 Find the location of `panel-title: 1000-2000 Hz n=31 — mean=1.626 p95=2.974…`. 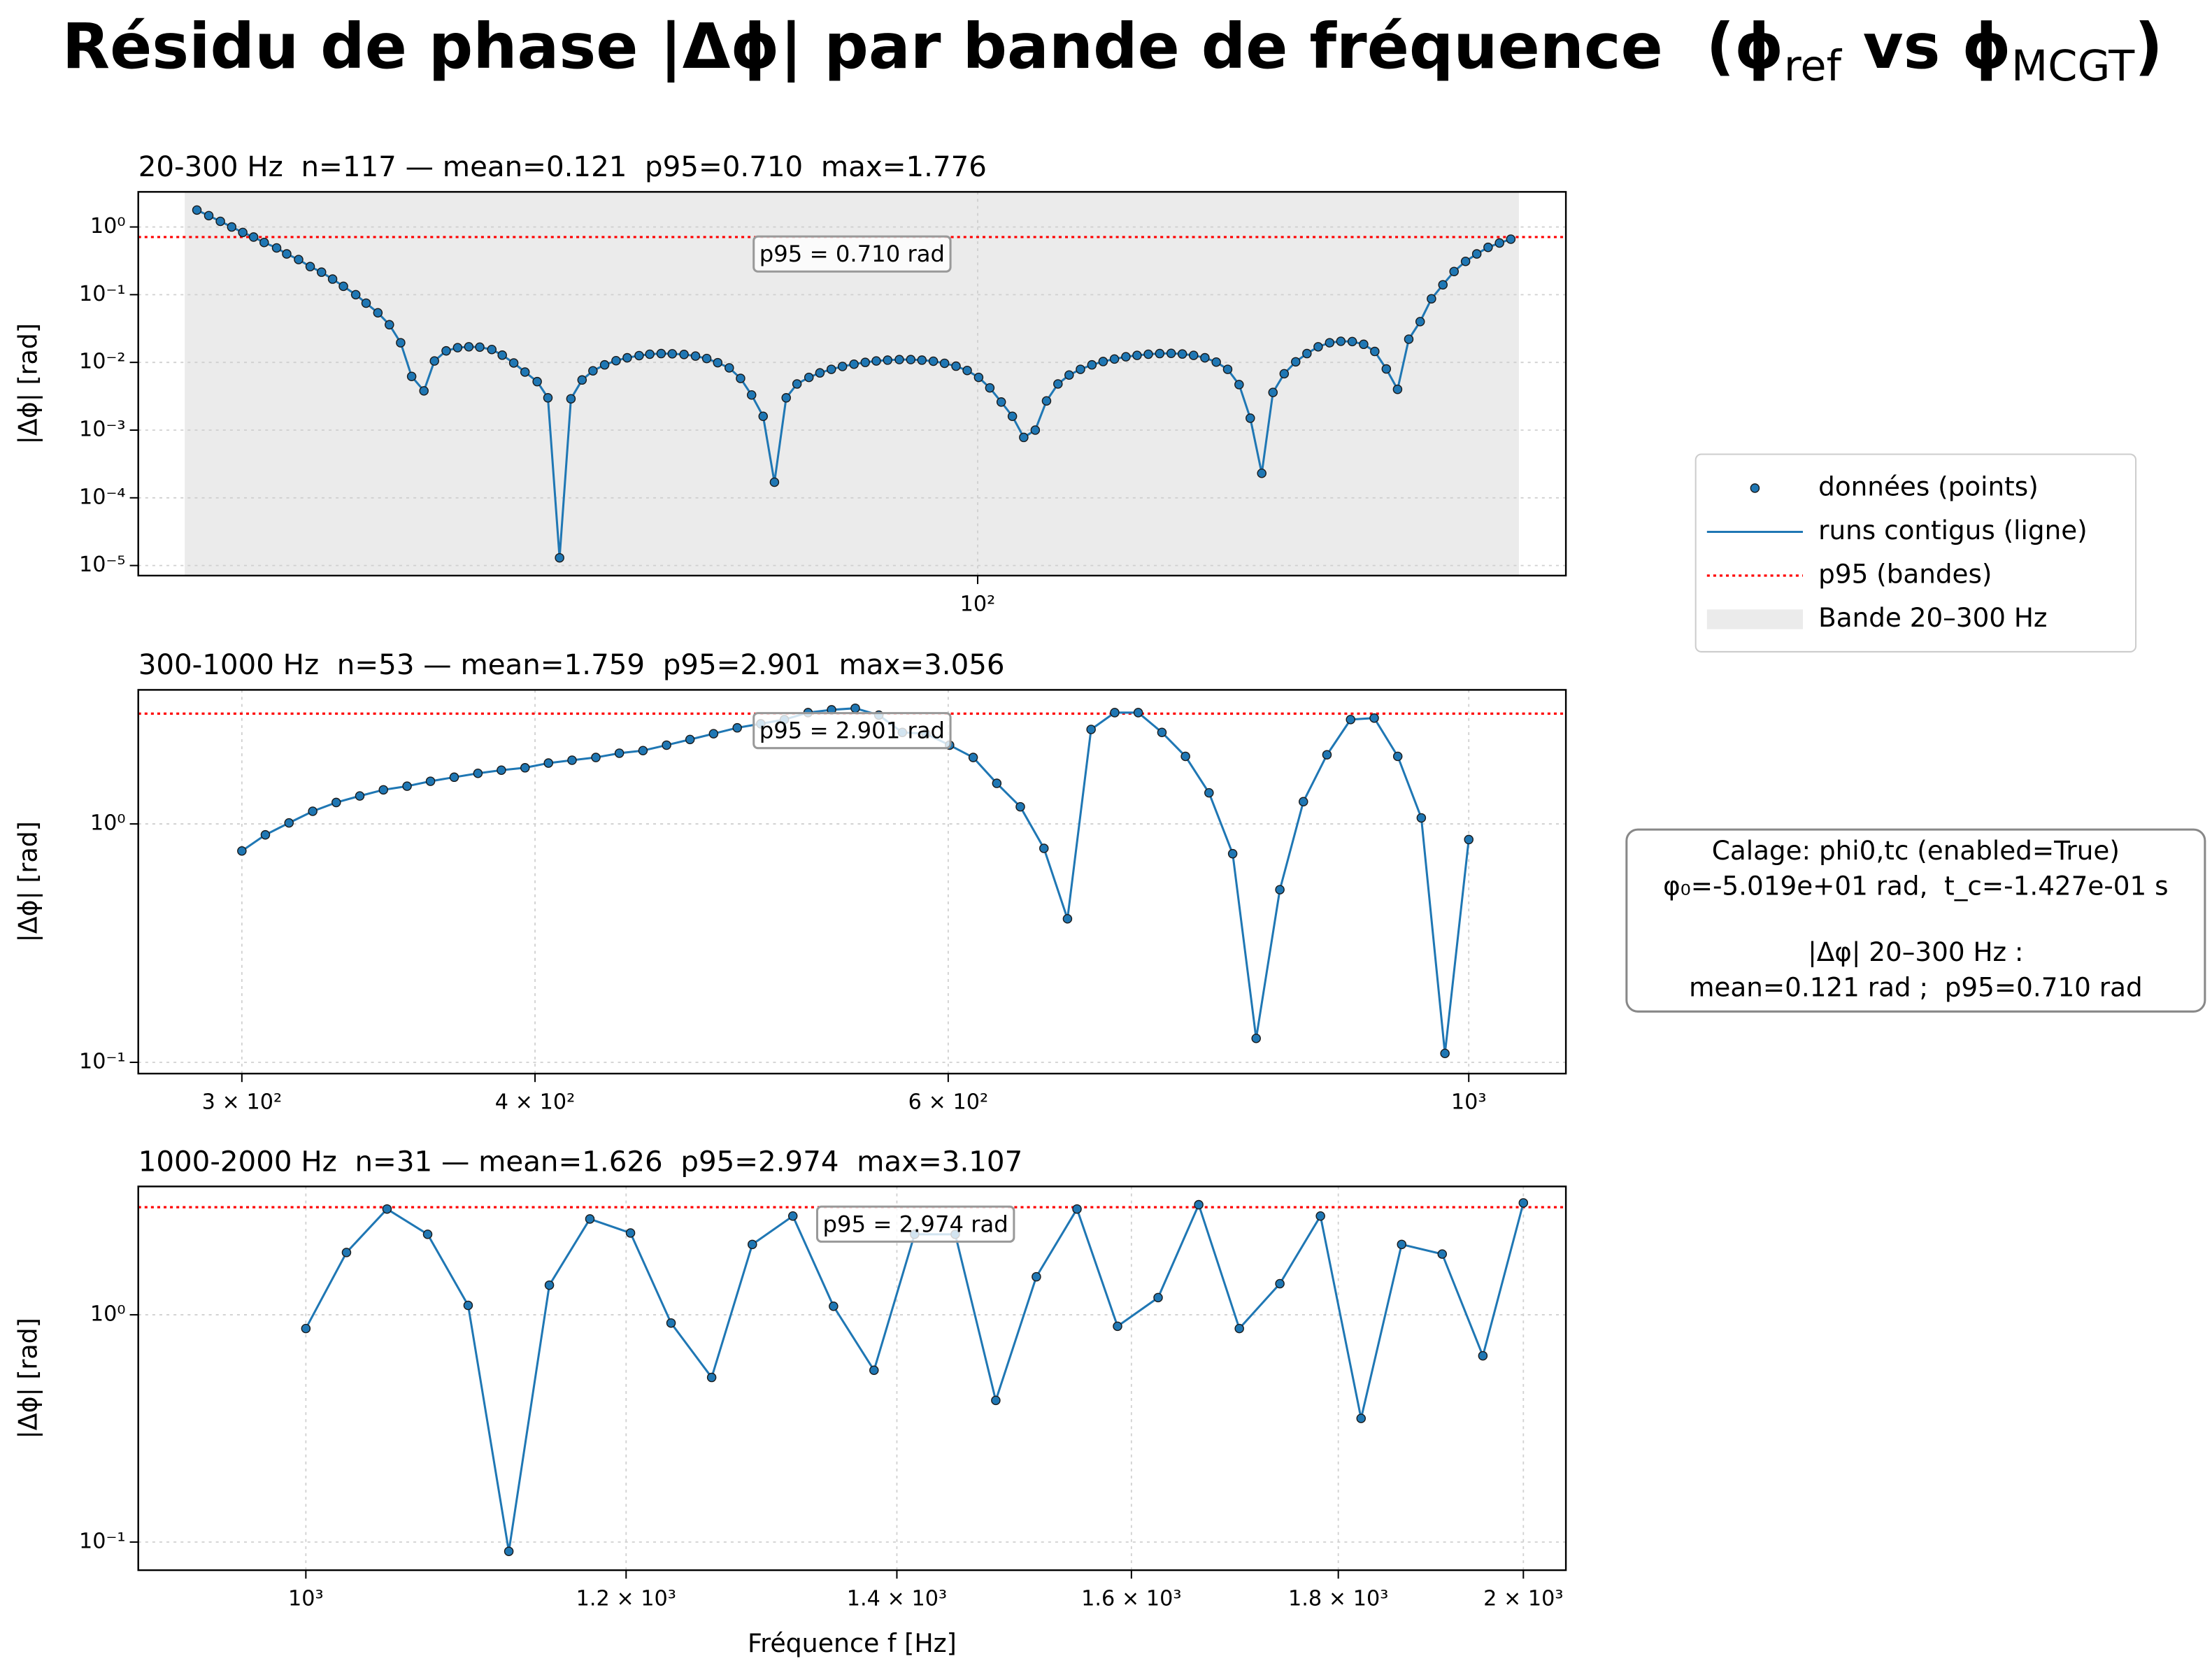

panel-title: 1000-2000 Hz n=31 — mean=1.626 p95=2.974… is located at coordinates (580, 1161).